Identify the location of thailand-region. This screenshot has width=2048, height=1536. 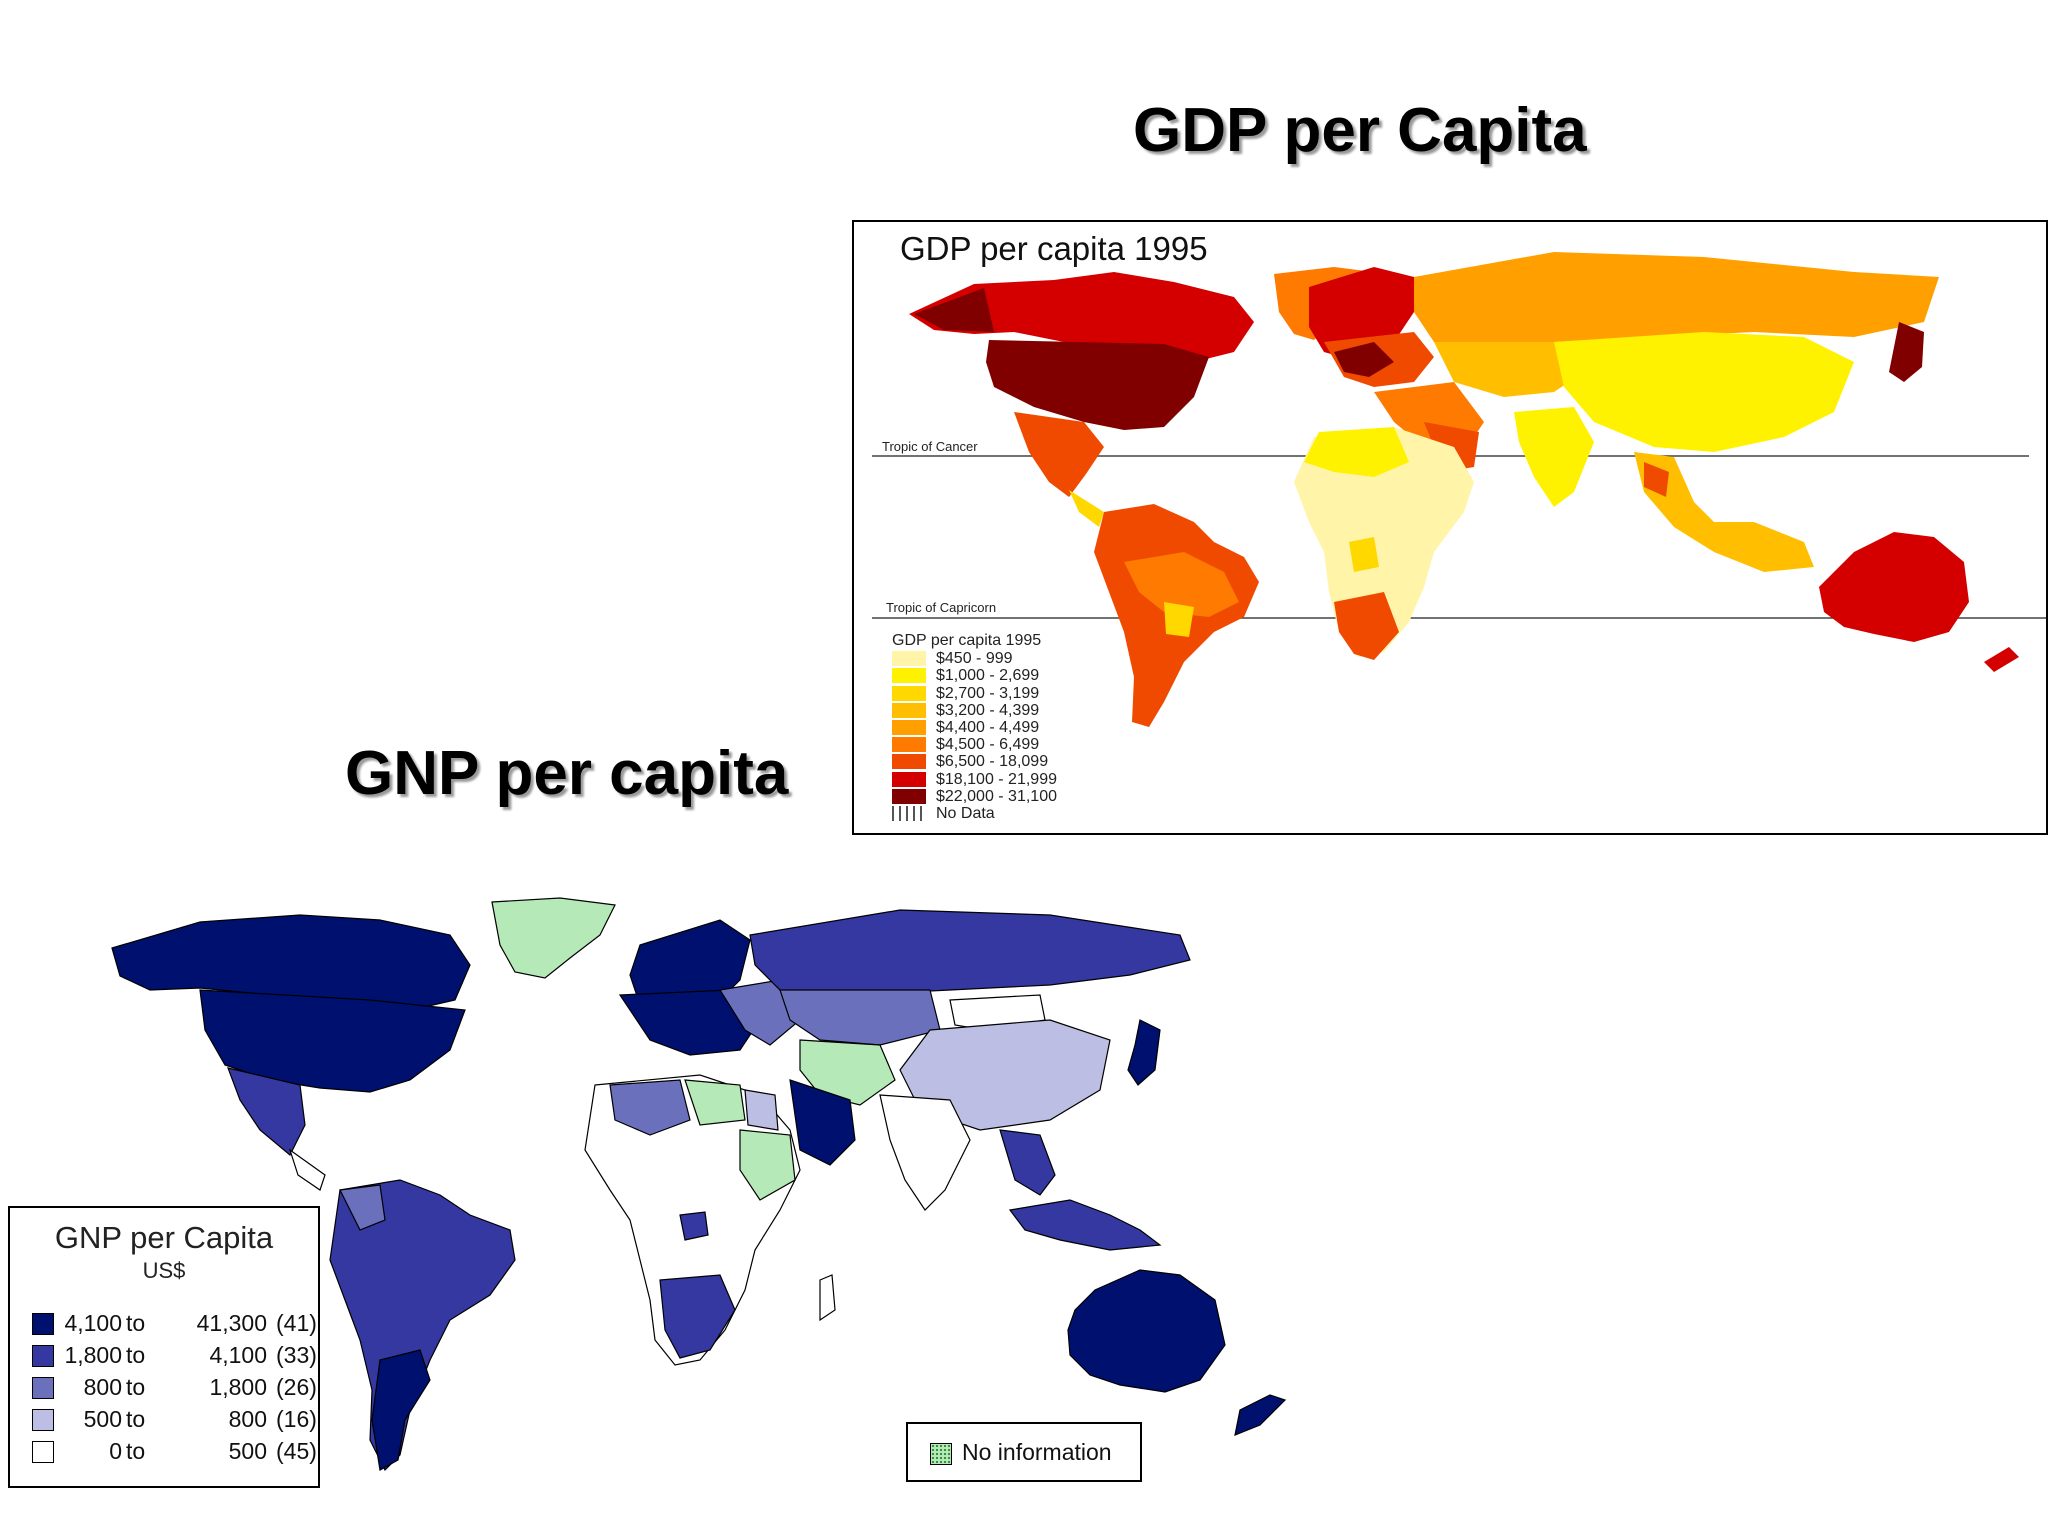
(1656, 479).